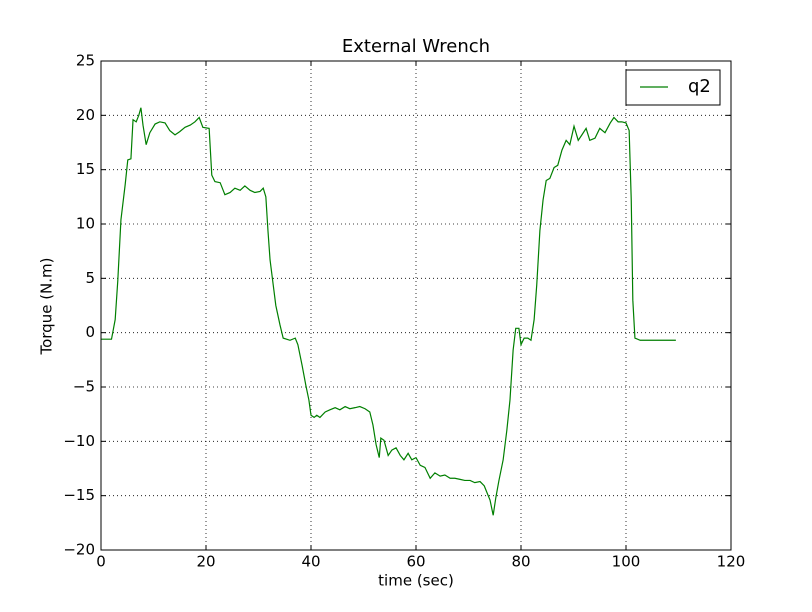 This screenshot has width=812, height=612. What do you see at coordinates (416, 581) in the screenshot?
I see `x-axis-label: time (sec)` at bounding box center [416, 581].